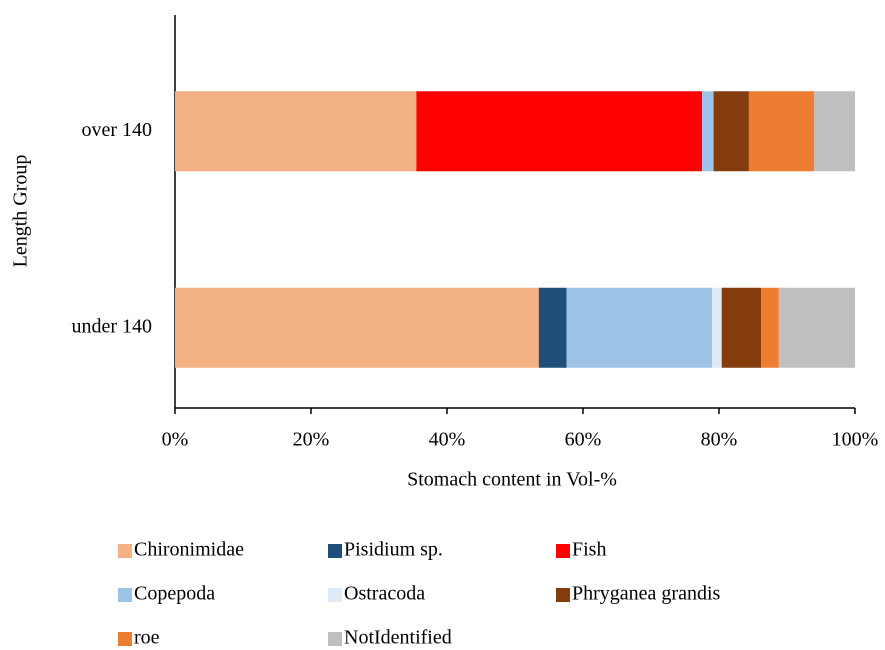 Image resolution: width=885 pixels, height=650 pixels. What do you see at coordinates (111, 326) in the screenshot?
I see `y-tick-label: under 140` at bounding box center [111, 326].